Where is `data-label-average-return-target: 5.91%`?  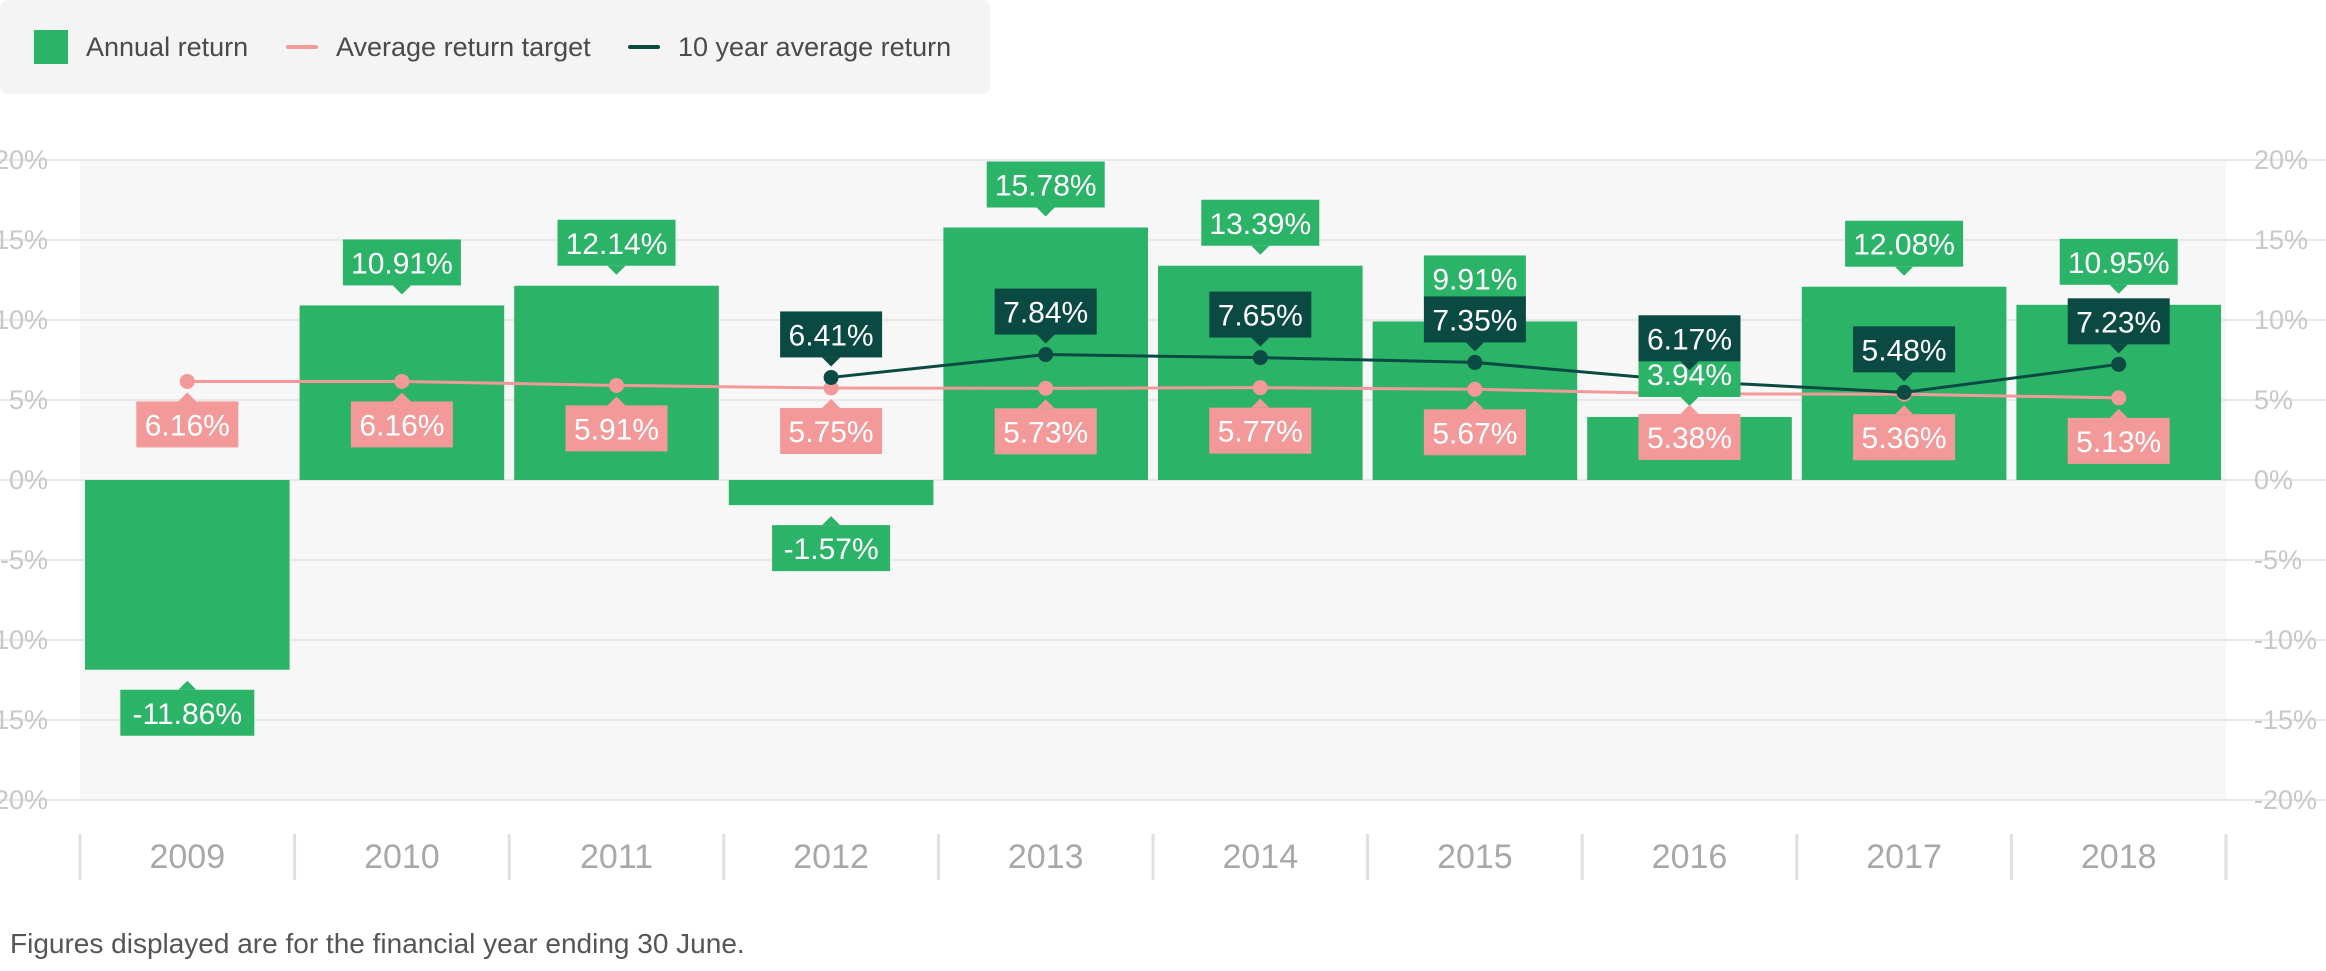
data-label-average-return-target: 5.91% is located at coordinates (616, 424).